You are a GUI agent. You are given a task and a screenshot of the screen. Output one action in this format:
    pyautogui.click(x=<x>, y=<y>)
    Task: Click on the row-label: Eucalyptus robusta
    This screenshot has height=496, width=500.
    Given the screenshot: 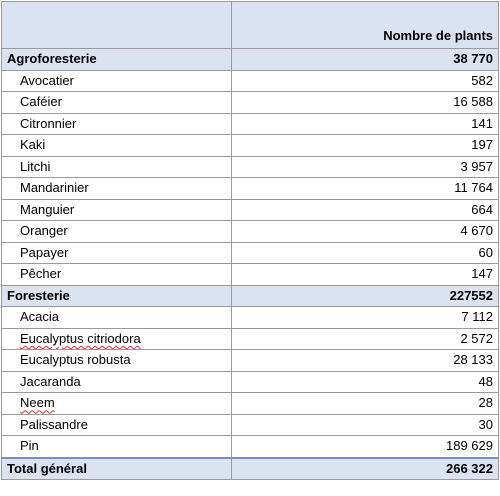 What is the action you would take?
    pyautogui.click(x=116, y=360)
    